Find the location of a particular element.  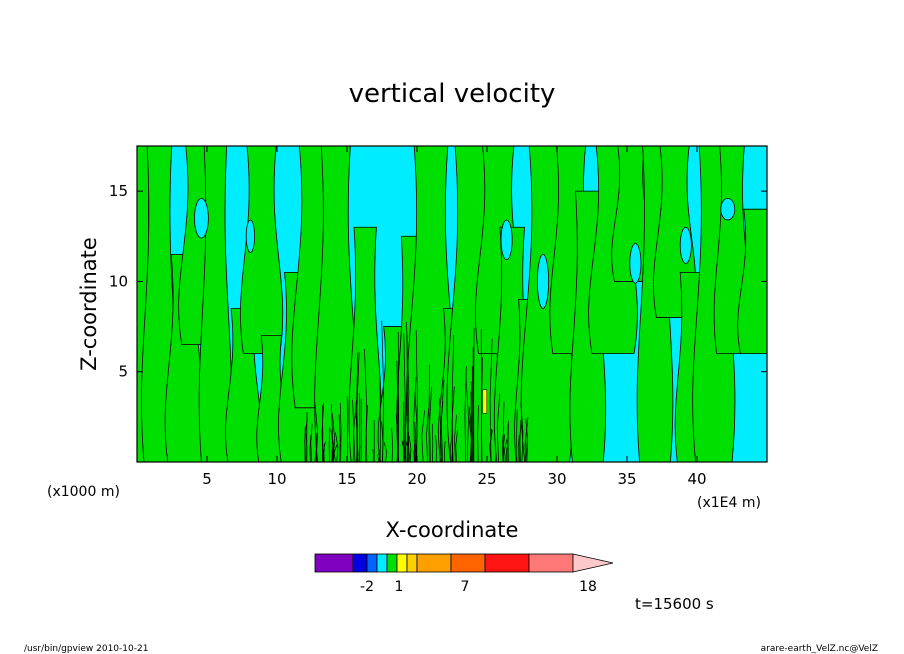

colorbar-tick-label: 1 is located at coordinates (399, 587).